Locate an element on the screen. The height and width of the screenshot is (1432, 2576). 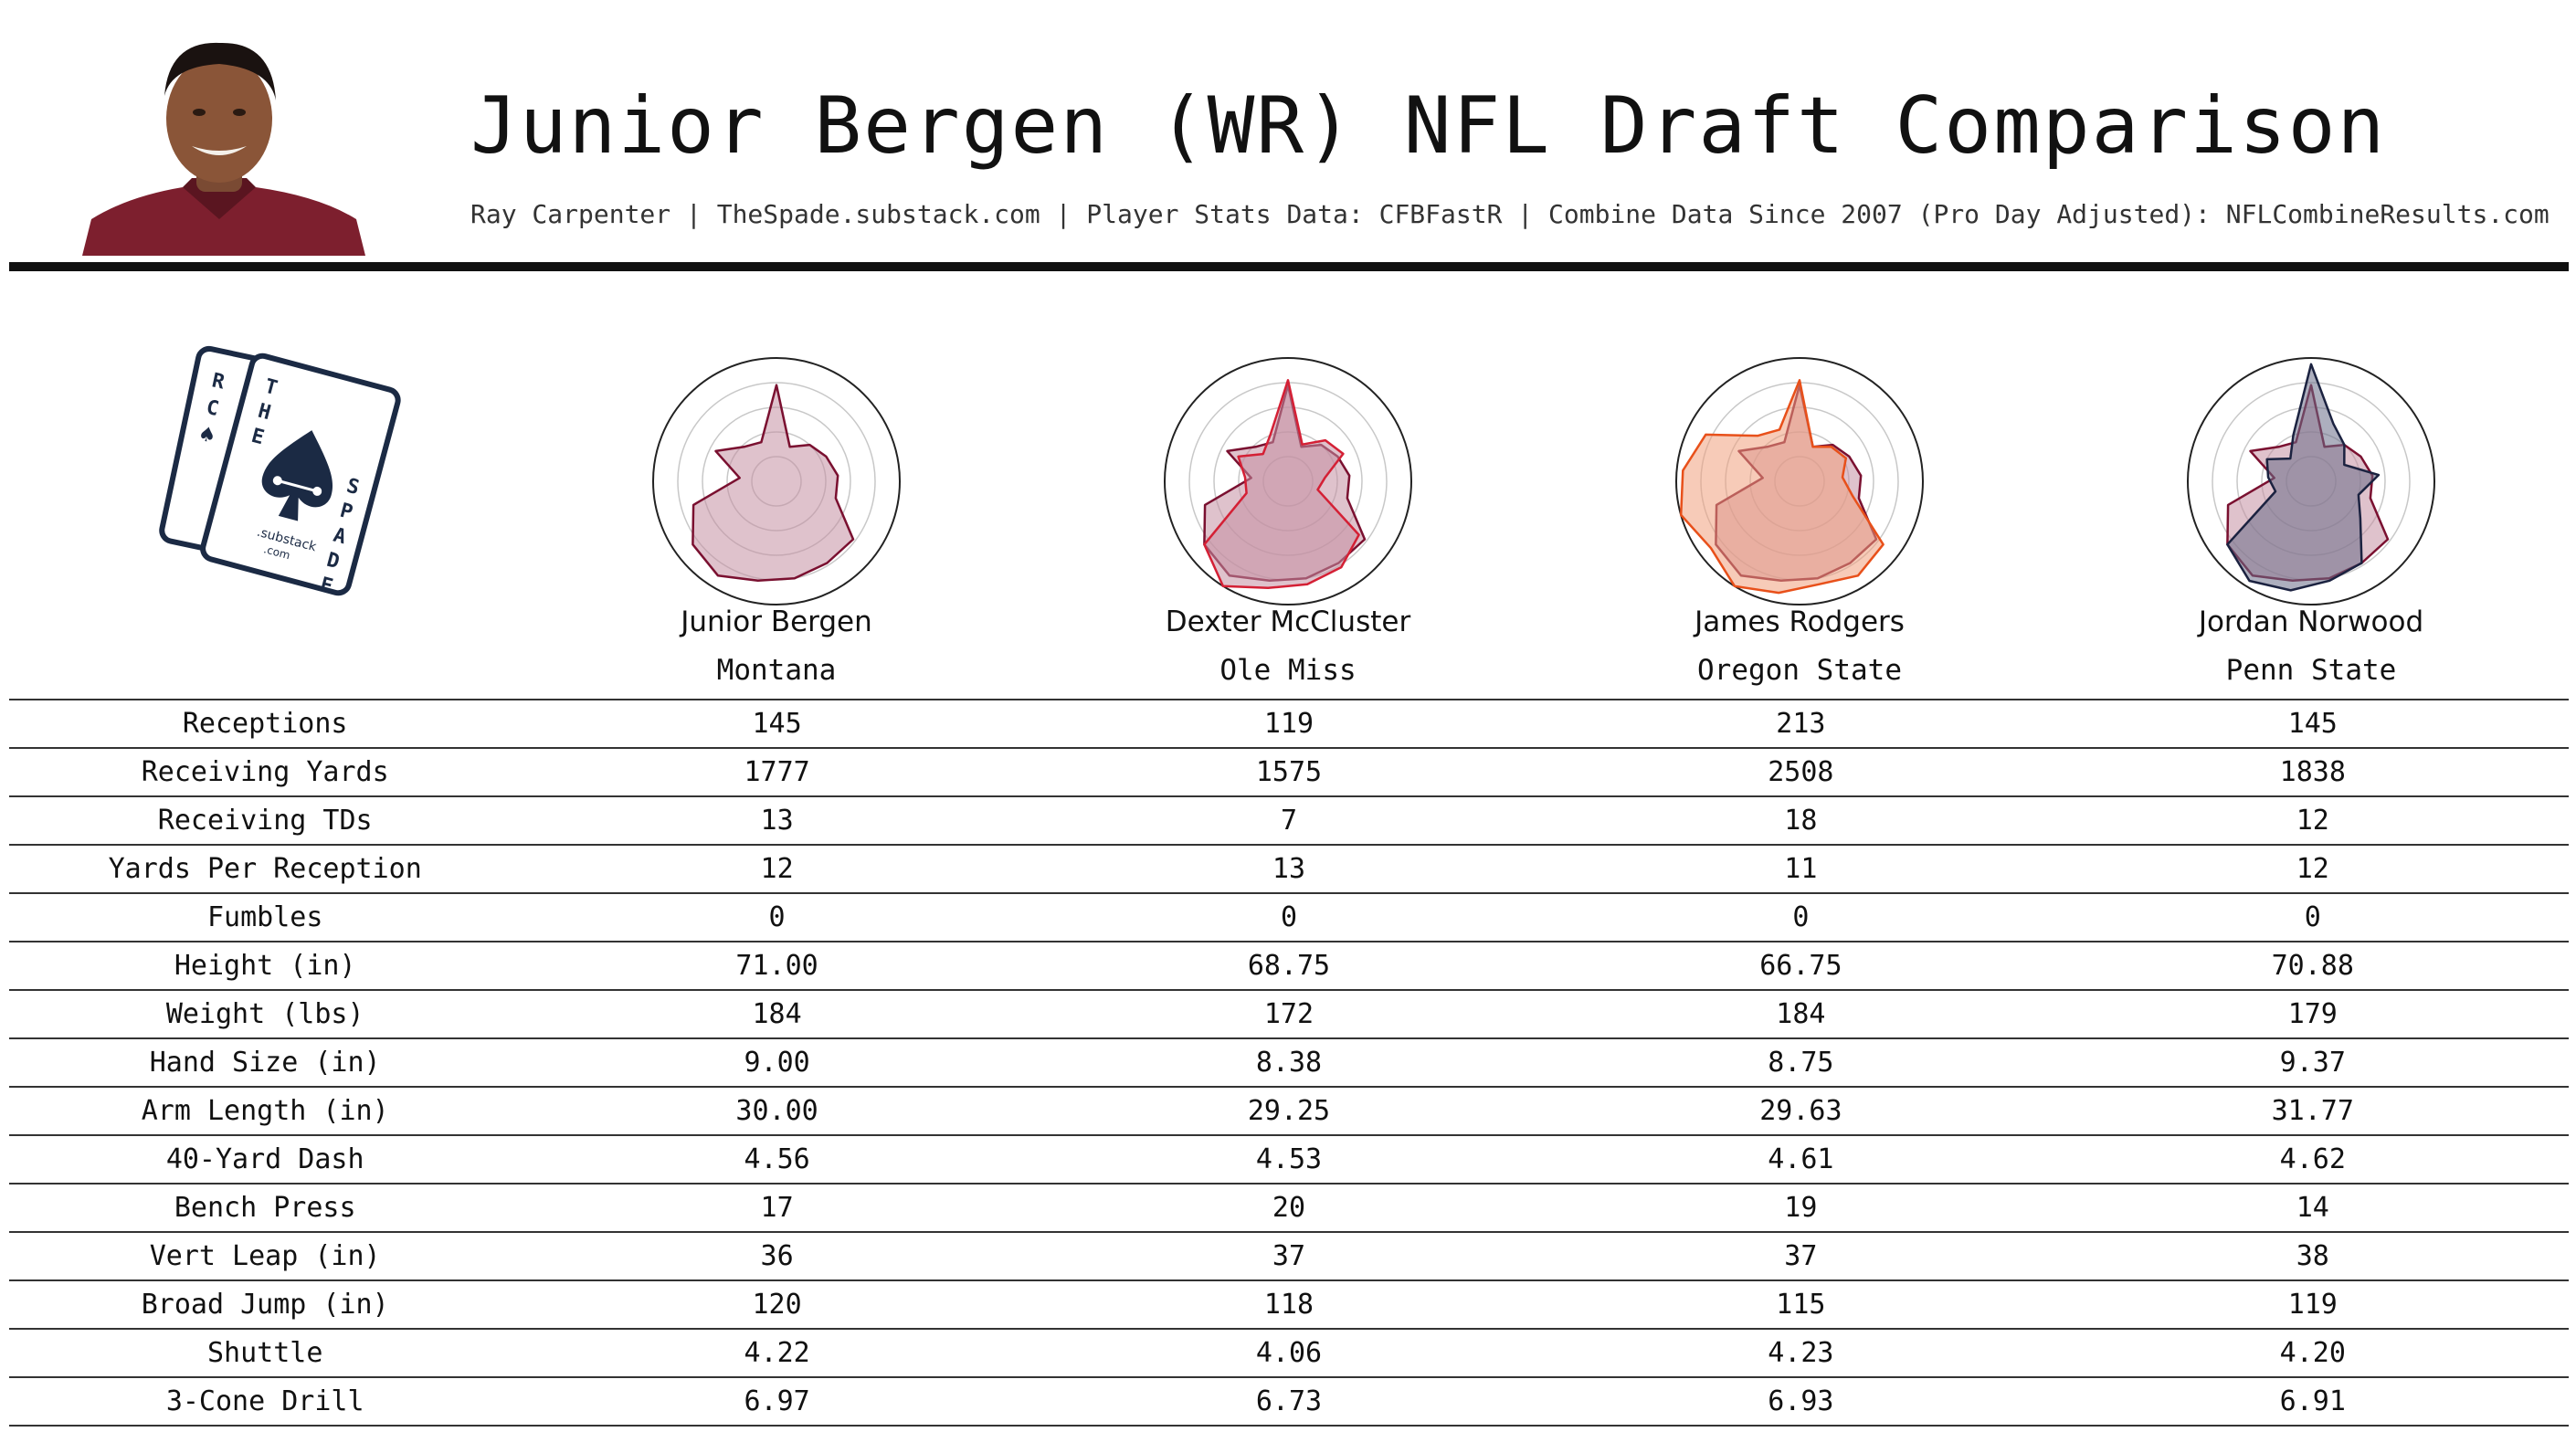
radar-series-james-rodgers is located at coordinates (1782, 487).